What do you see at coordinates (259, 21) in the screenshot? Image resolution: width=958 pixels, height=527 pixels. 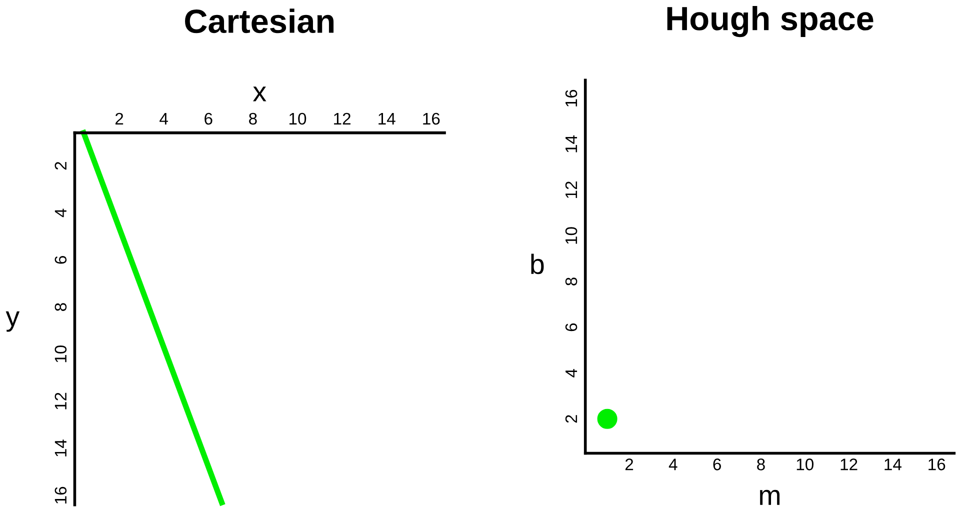 I see `chart-title: Cartesian` at bounding box center [259, 21].